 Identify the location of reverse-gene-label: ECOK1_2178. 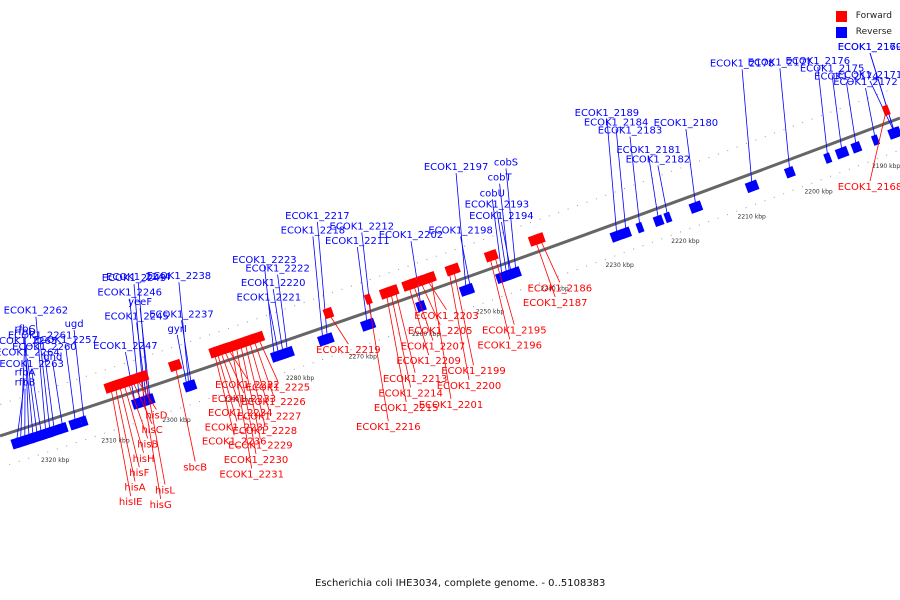
(742, 63).